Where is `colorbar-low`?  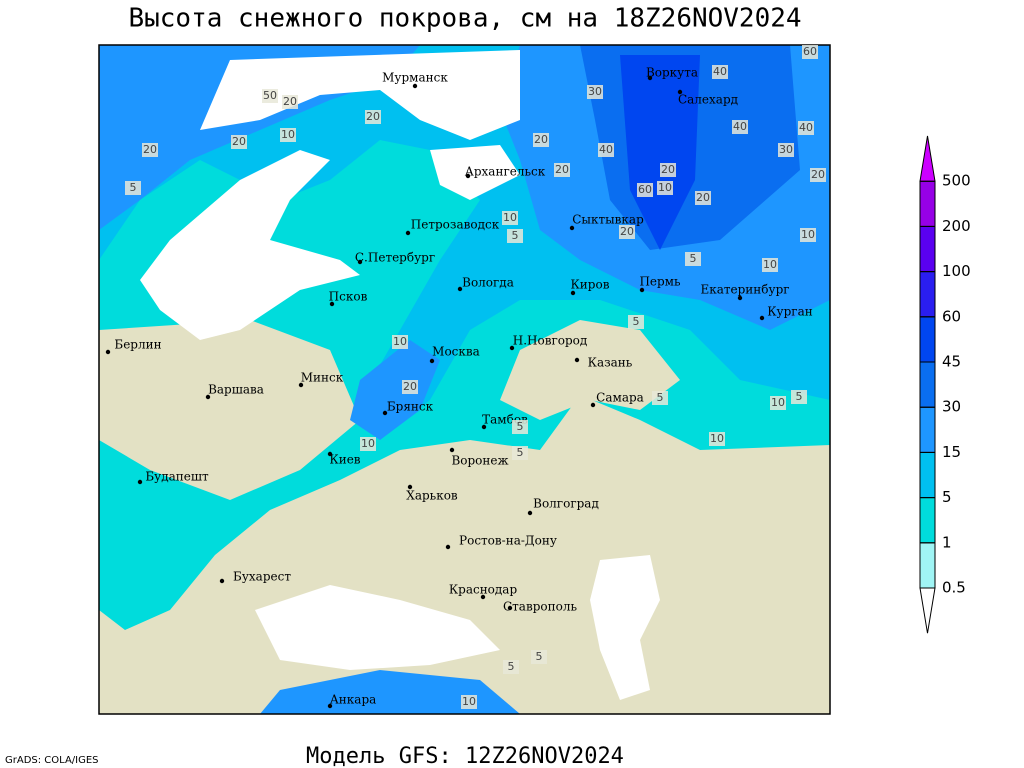
colorbar-low is located at coordinates (927, 610).